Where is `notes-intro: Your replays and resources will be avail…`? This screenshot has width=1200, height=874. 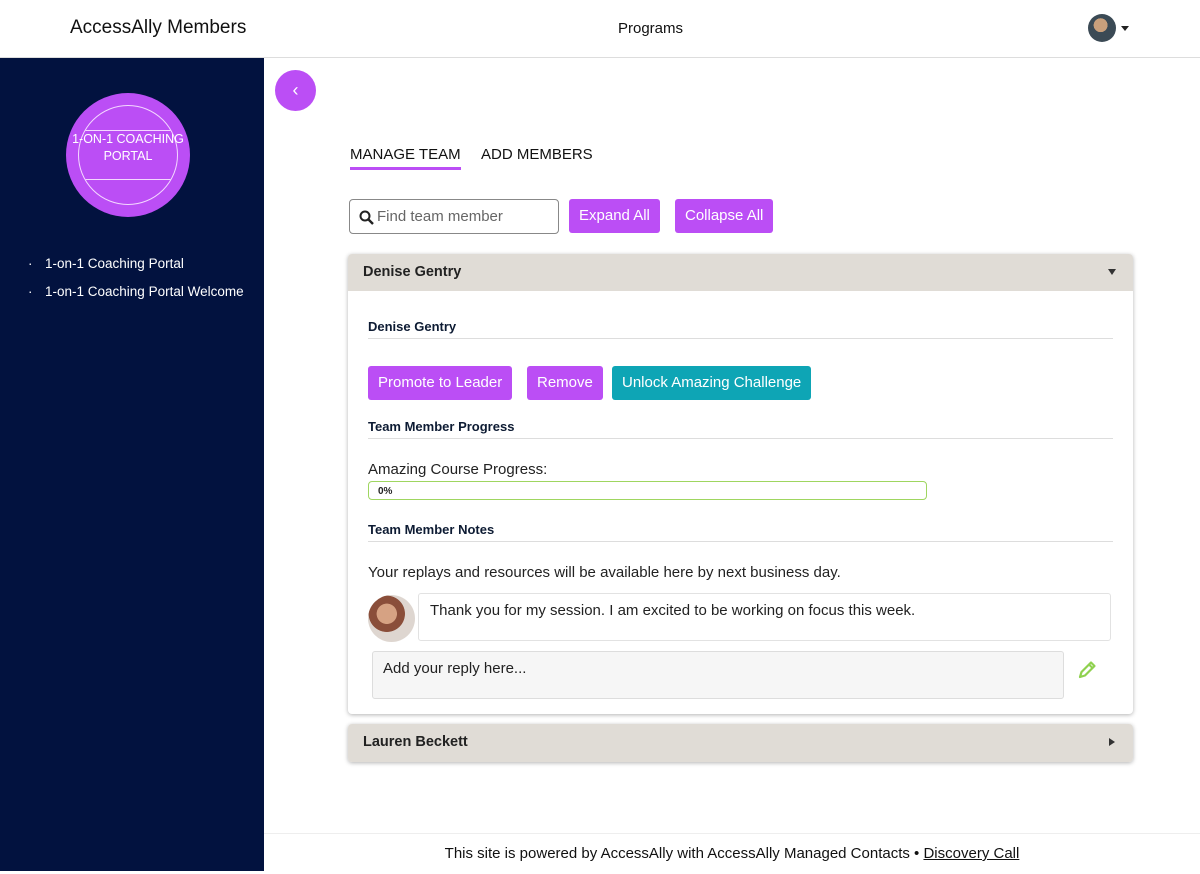
notes-intro: Your replays and resources will be avail… is located at coordinates (604, 572).